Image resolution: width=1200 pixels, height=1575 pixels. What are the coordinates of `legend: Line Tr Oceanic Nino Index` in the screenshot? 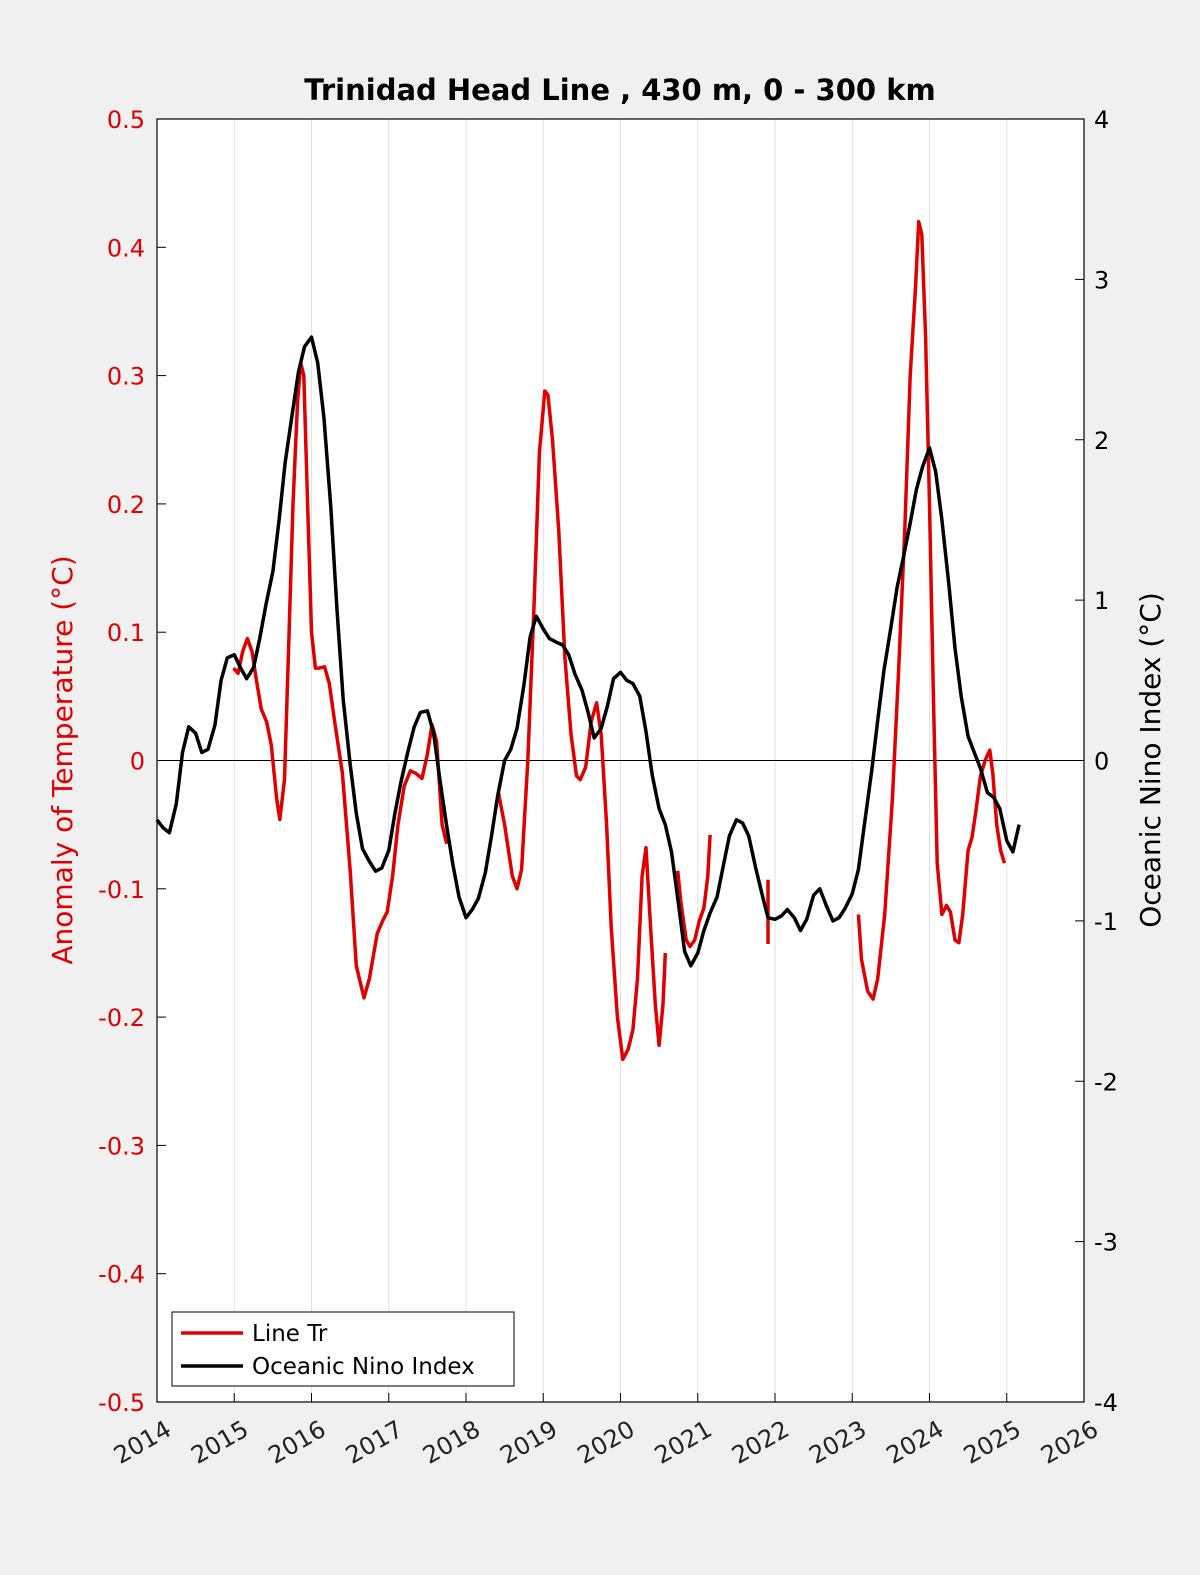 It's located at (343, 1349).